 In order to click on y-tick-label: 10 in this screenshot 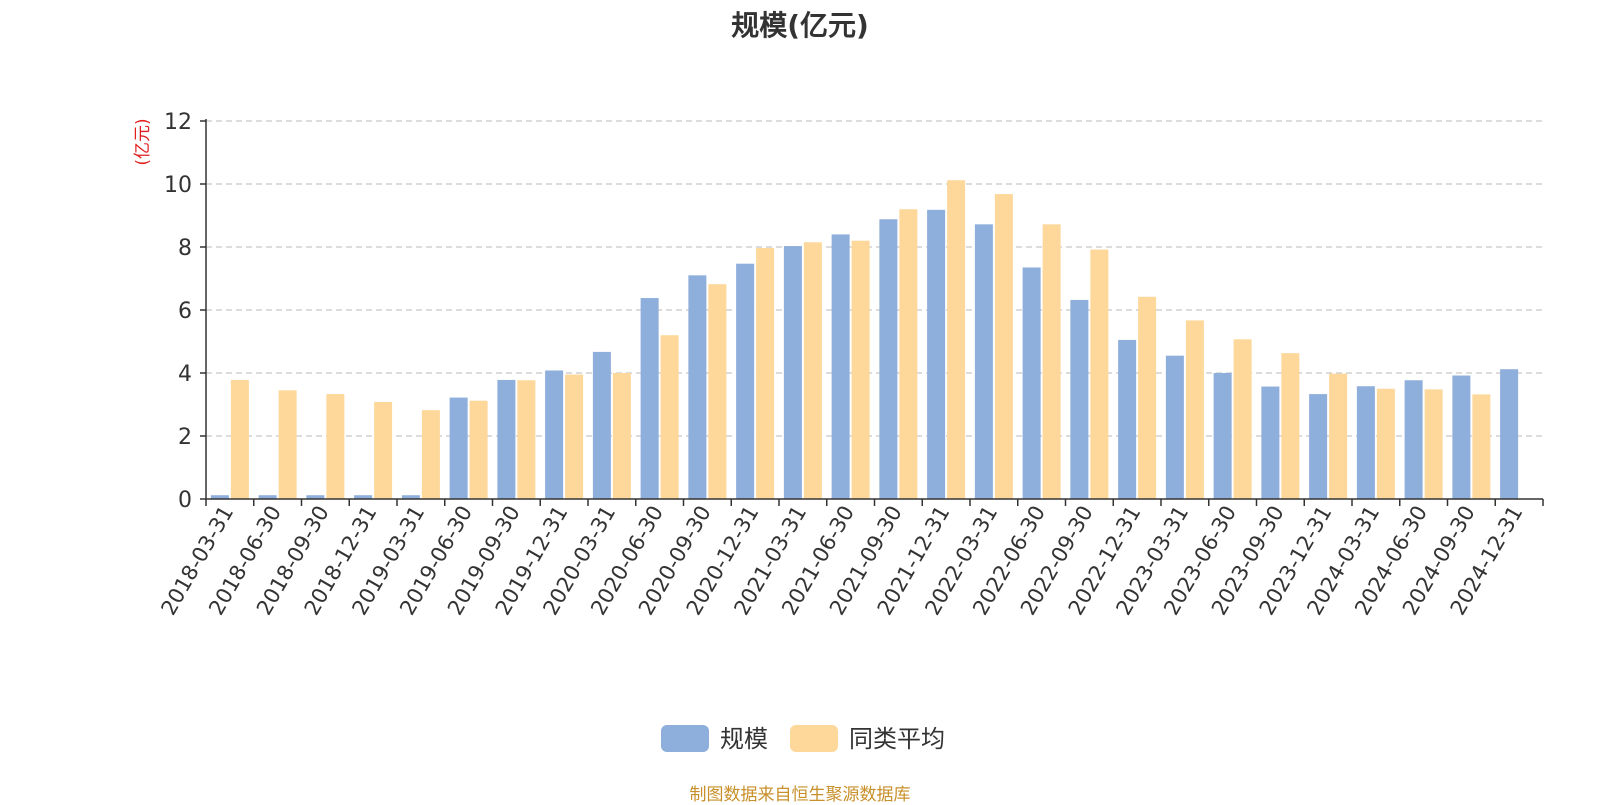, I will do `click(178, 185)`.